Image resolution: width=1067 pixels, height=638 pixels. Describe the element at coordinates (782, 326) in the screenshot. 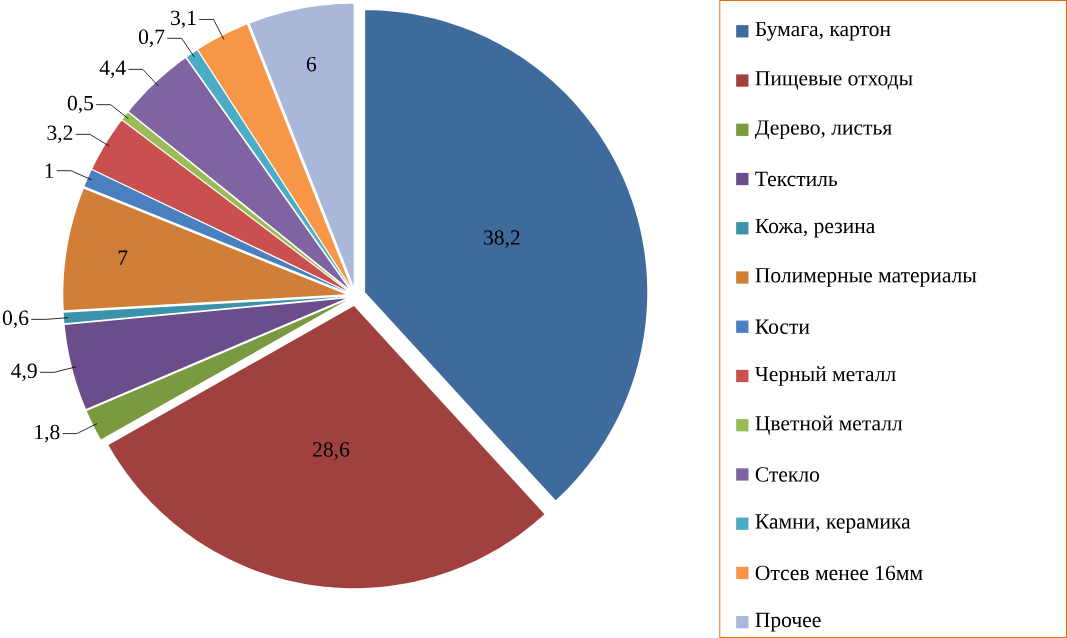

I see `legend-label: Кости` at that location.